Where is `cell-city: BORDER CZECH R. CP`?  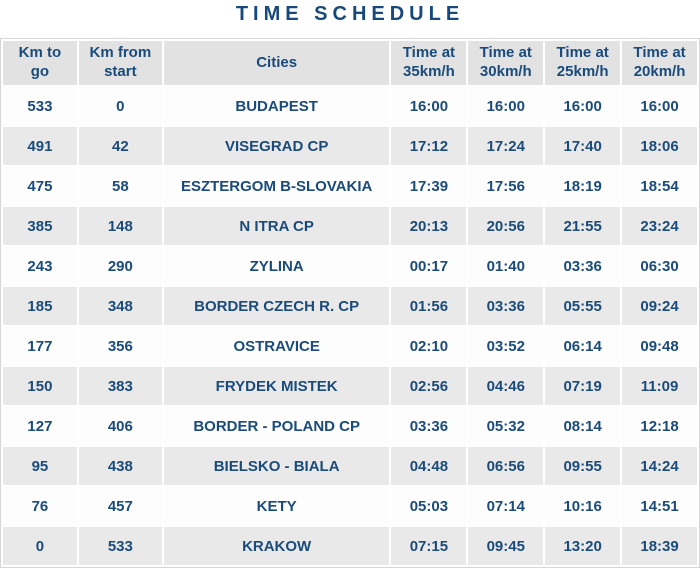
cell-city: BORDER CZECH R. CP is located at coordinates (276, 306).